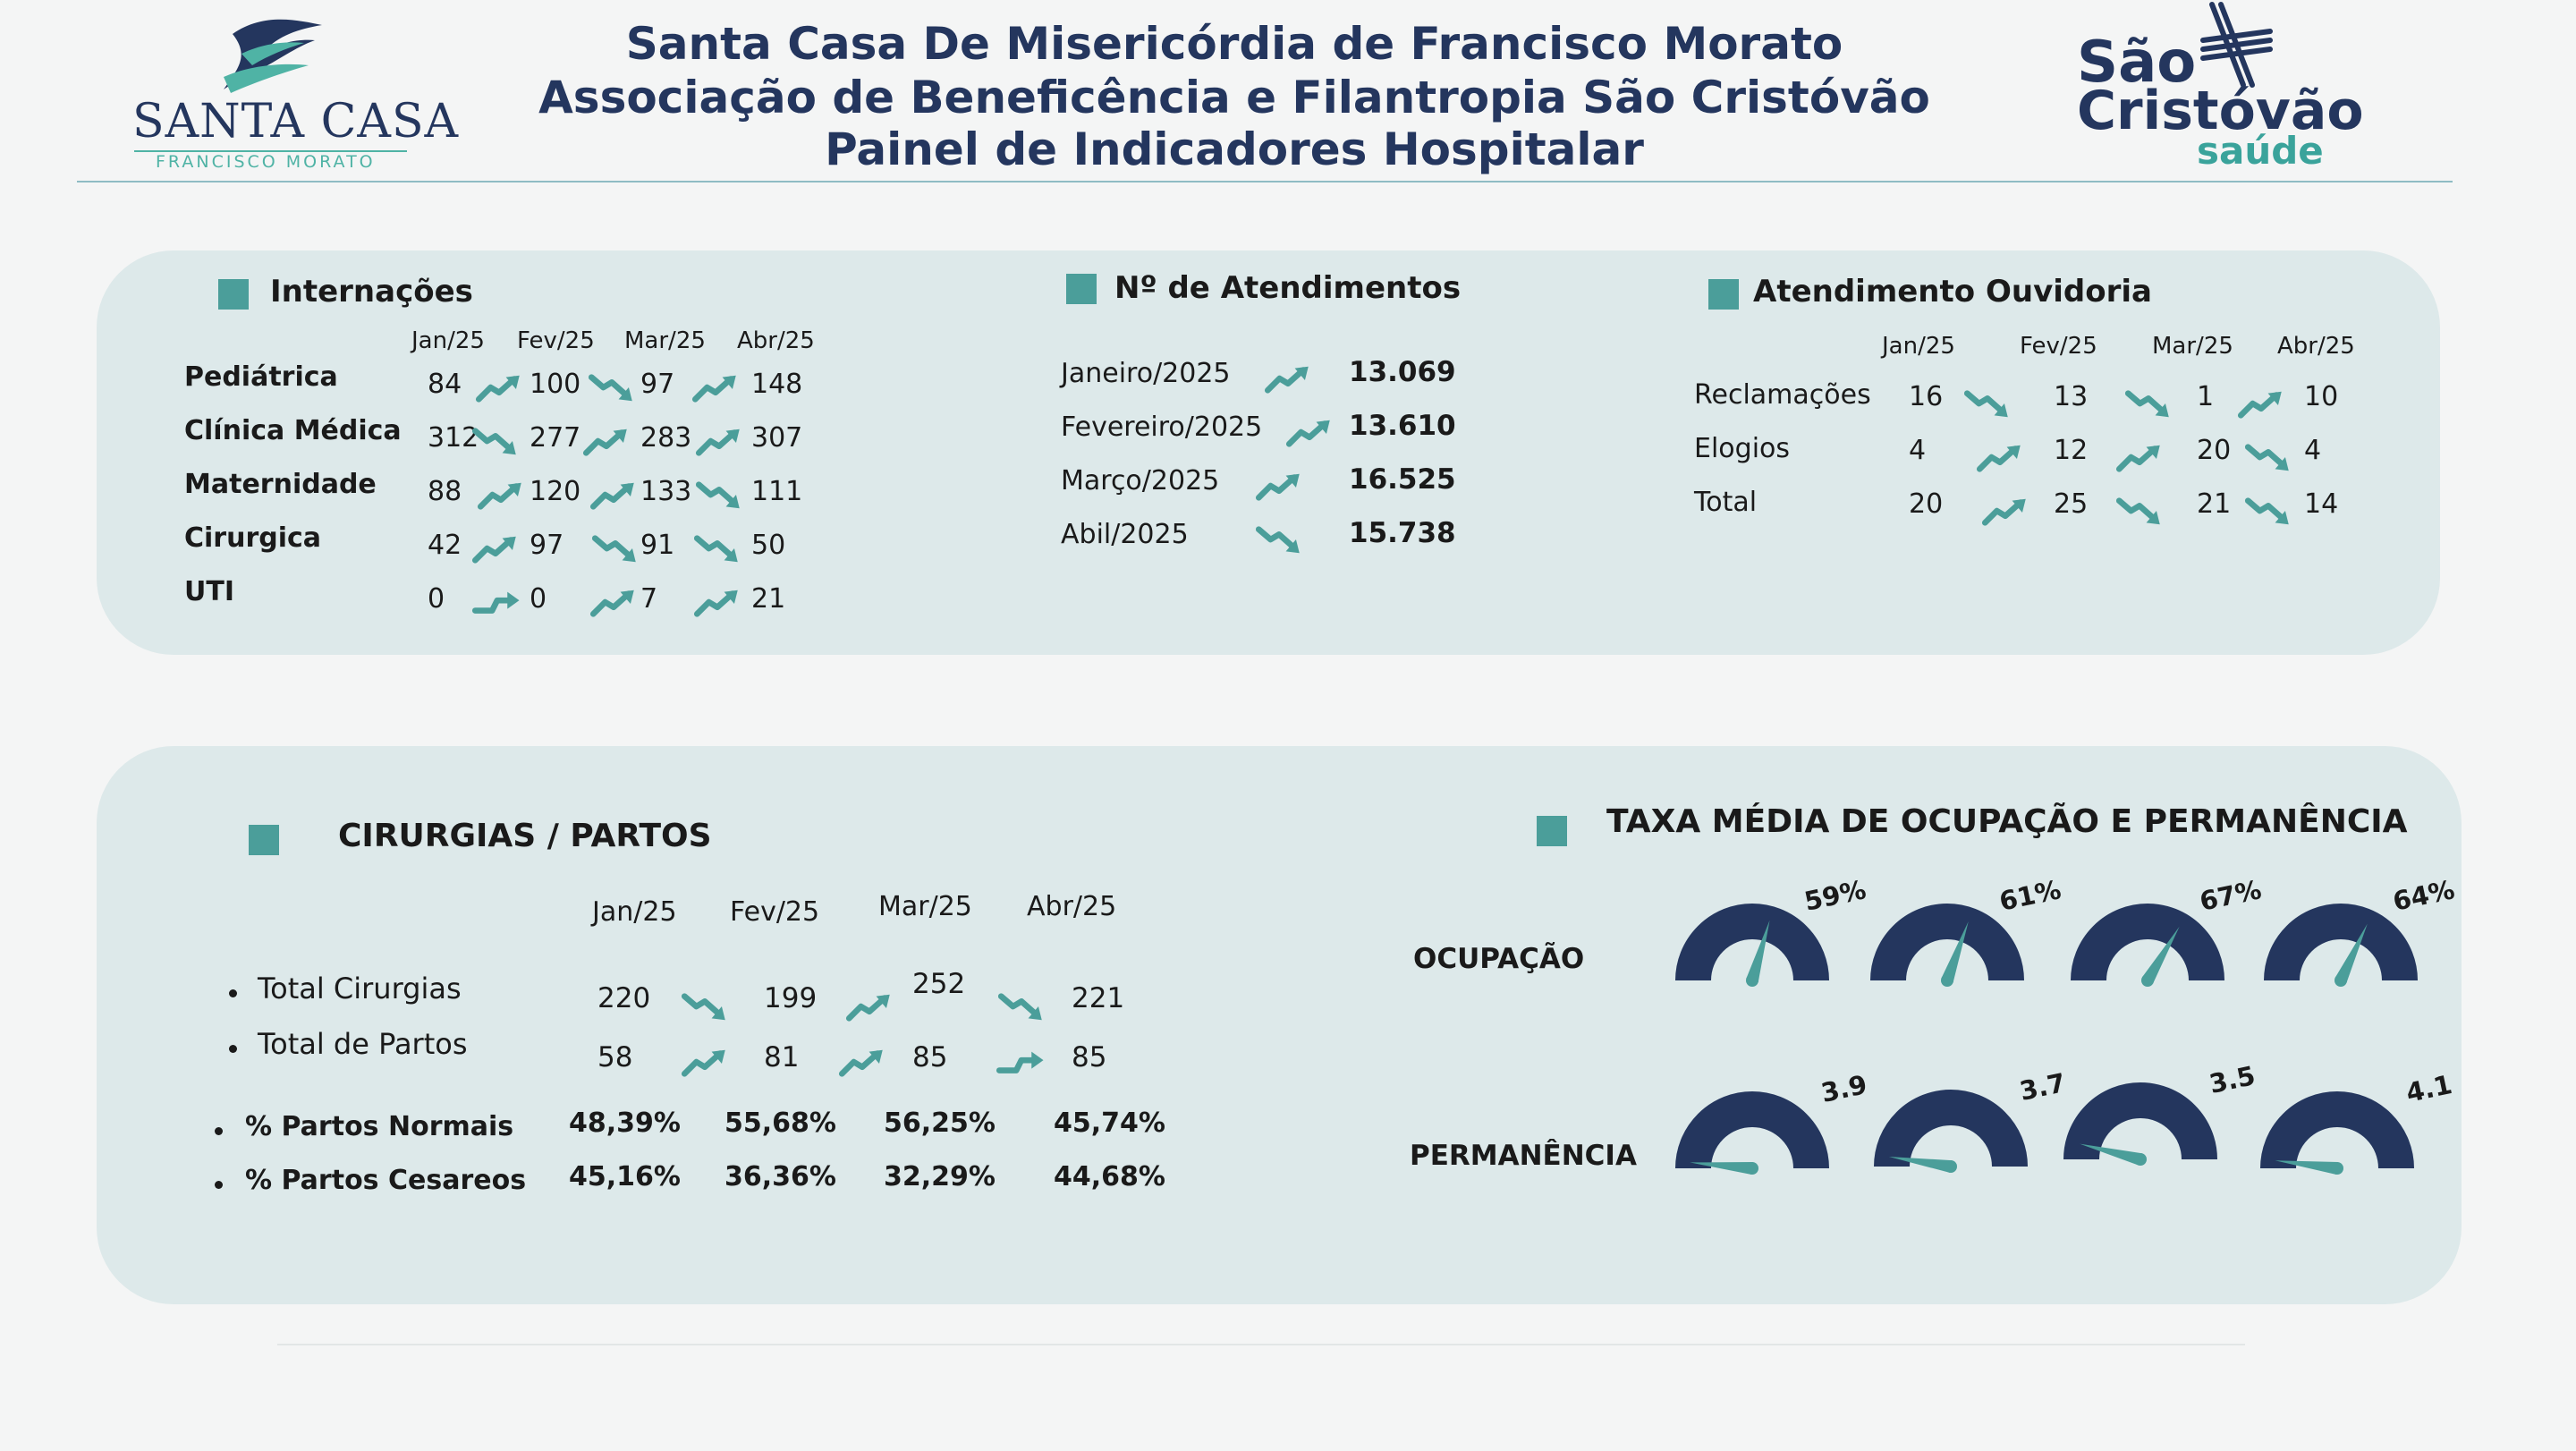 Image resolution: width=2576 pixels, height=1451 pixels. I want to click on value-cell: 14, so click(2321, 504).